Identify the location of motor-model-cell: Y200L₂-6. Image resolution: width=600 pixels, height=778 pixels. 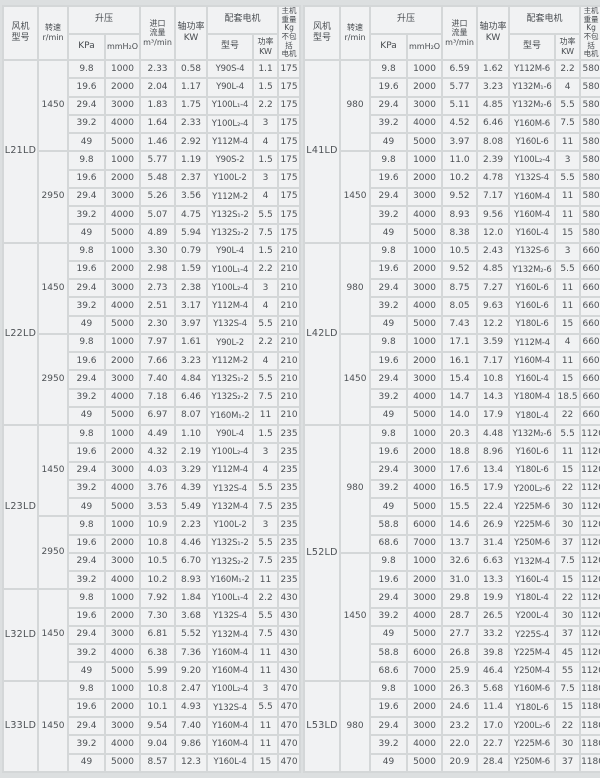
(532, 489).